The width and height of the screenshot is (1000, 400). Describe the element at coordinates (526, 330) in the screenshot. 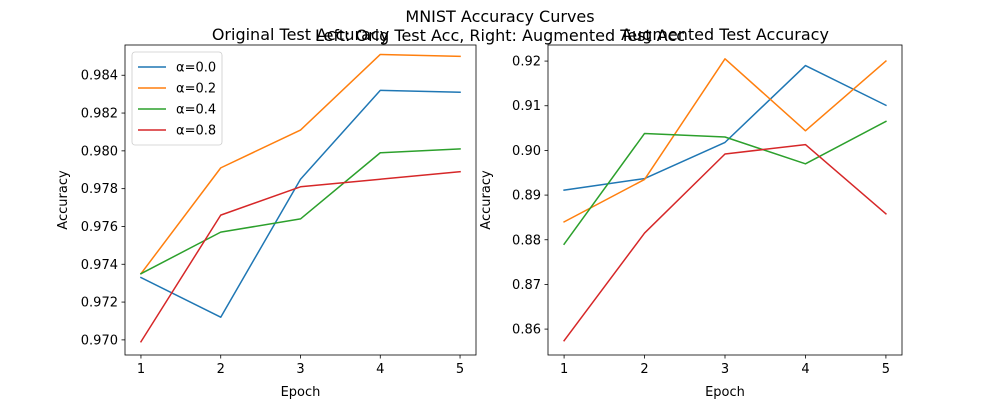

I see `y-tick-label: 0.86` at that location.